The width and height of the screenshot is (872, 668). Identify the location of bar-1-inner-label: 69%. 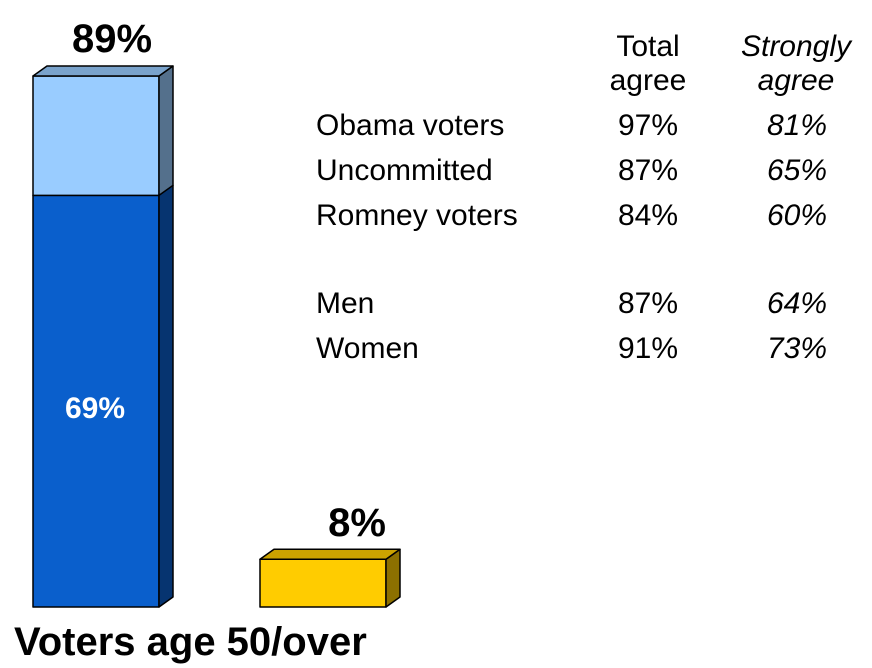
(95, 408).